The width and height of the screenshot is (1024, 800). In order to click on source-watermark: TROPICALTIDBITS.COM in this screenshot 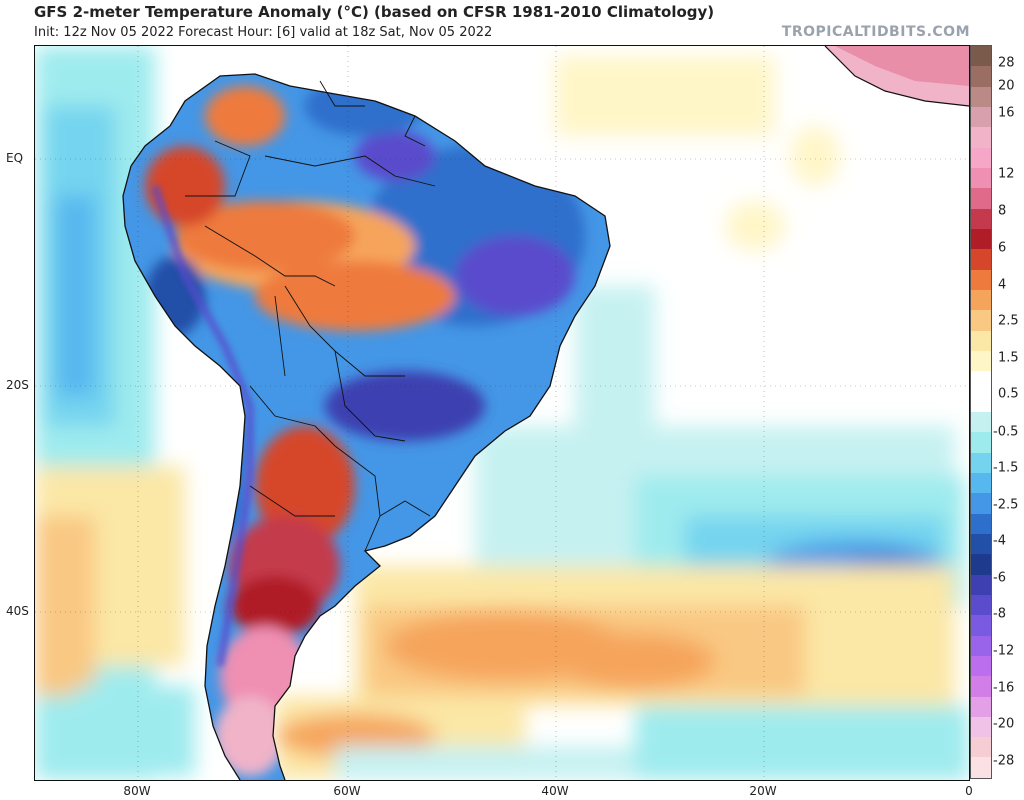, I will do `click(875, 32)`.